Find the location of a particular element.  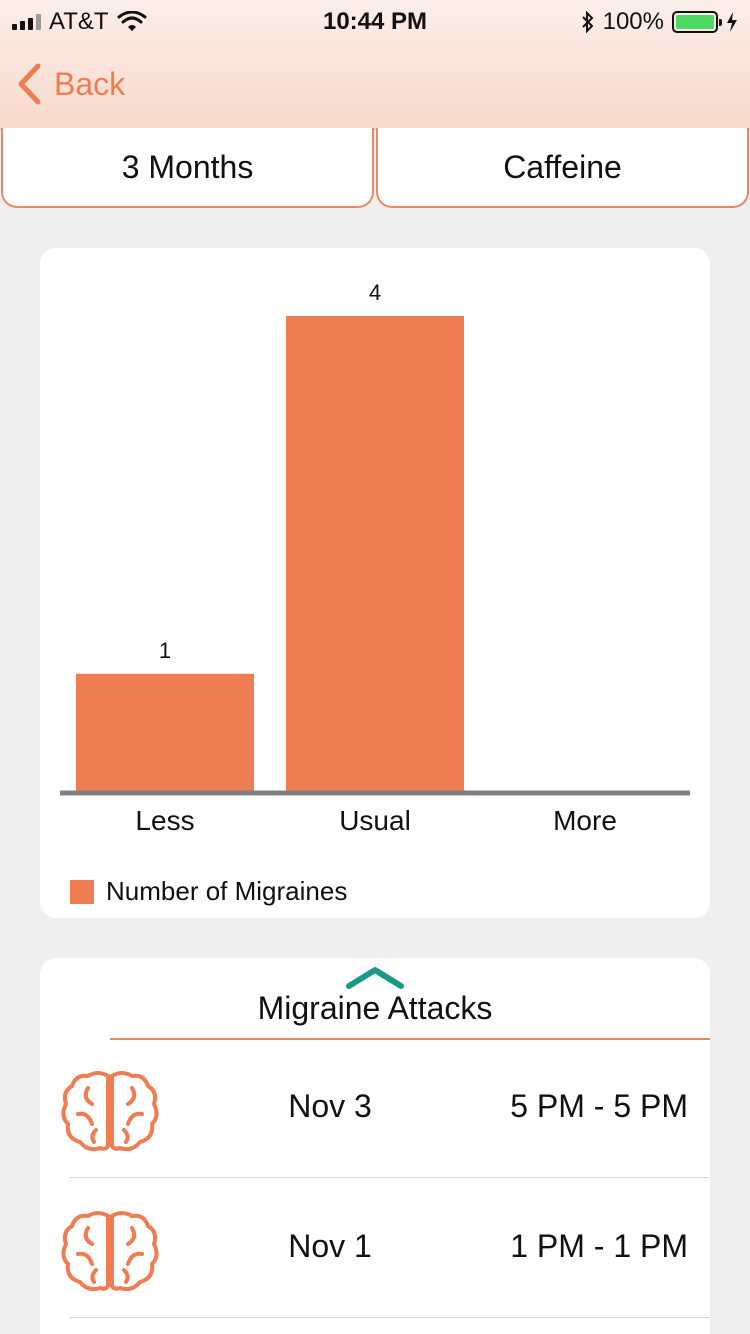

wifi-icon is located at coordinates (132, 21).